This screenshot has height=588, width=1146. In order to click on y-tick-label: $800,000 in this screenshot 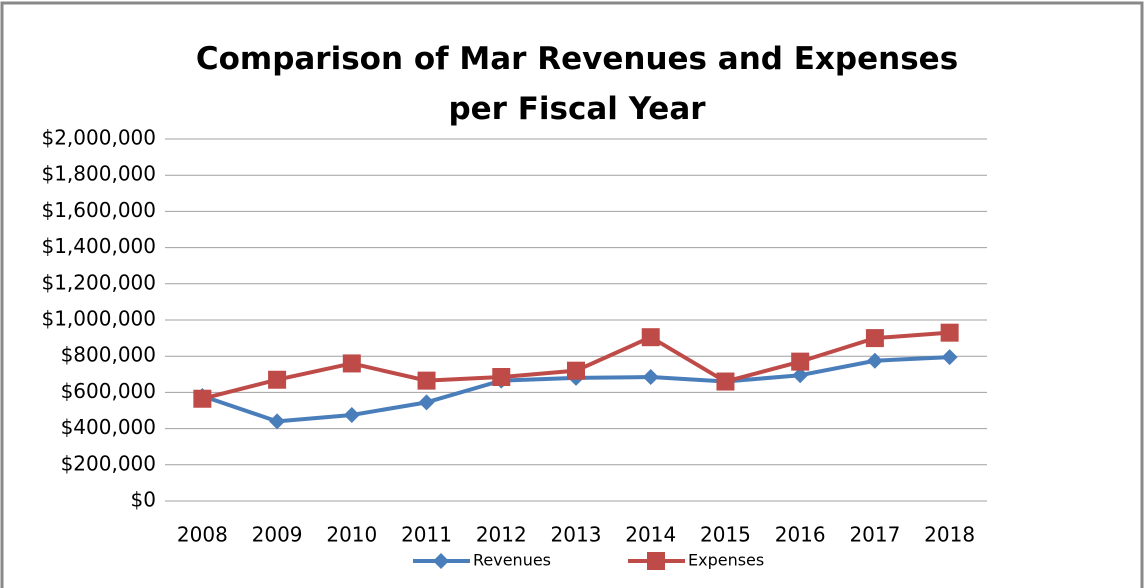, I will do `click(108, 355)`.